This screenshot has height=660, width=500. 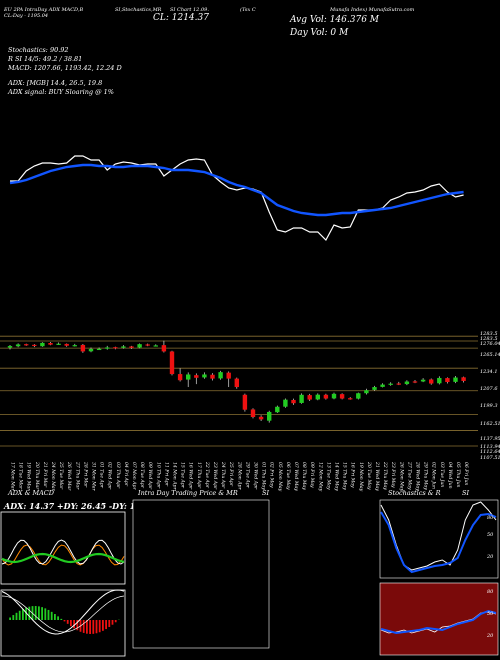 I want to click on stoch-tick-label: 80, so click(x=490, y=518).